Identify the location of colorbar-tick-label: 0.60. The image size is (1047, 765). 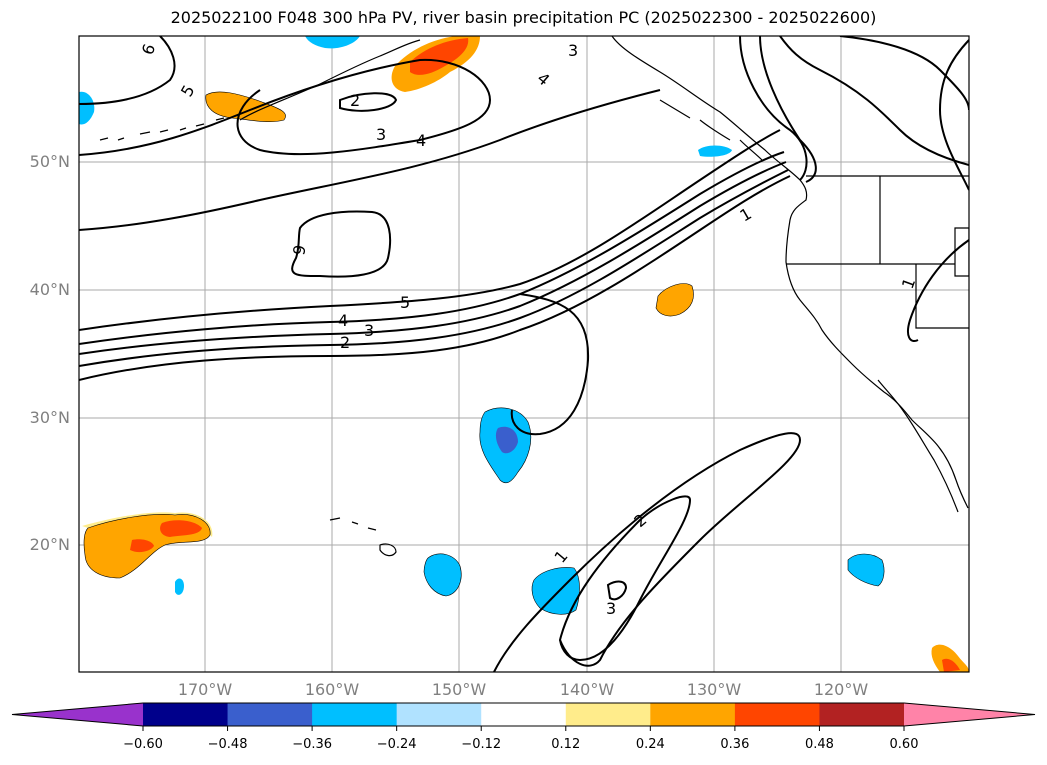
(904, 744).